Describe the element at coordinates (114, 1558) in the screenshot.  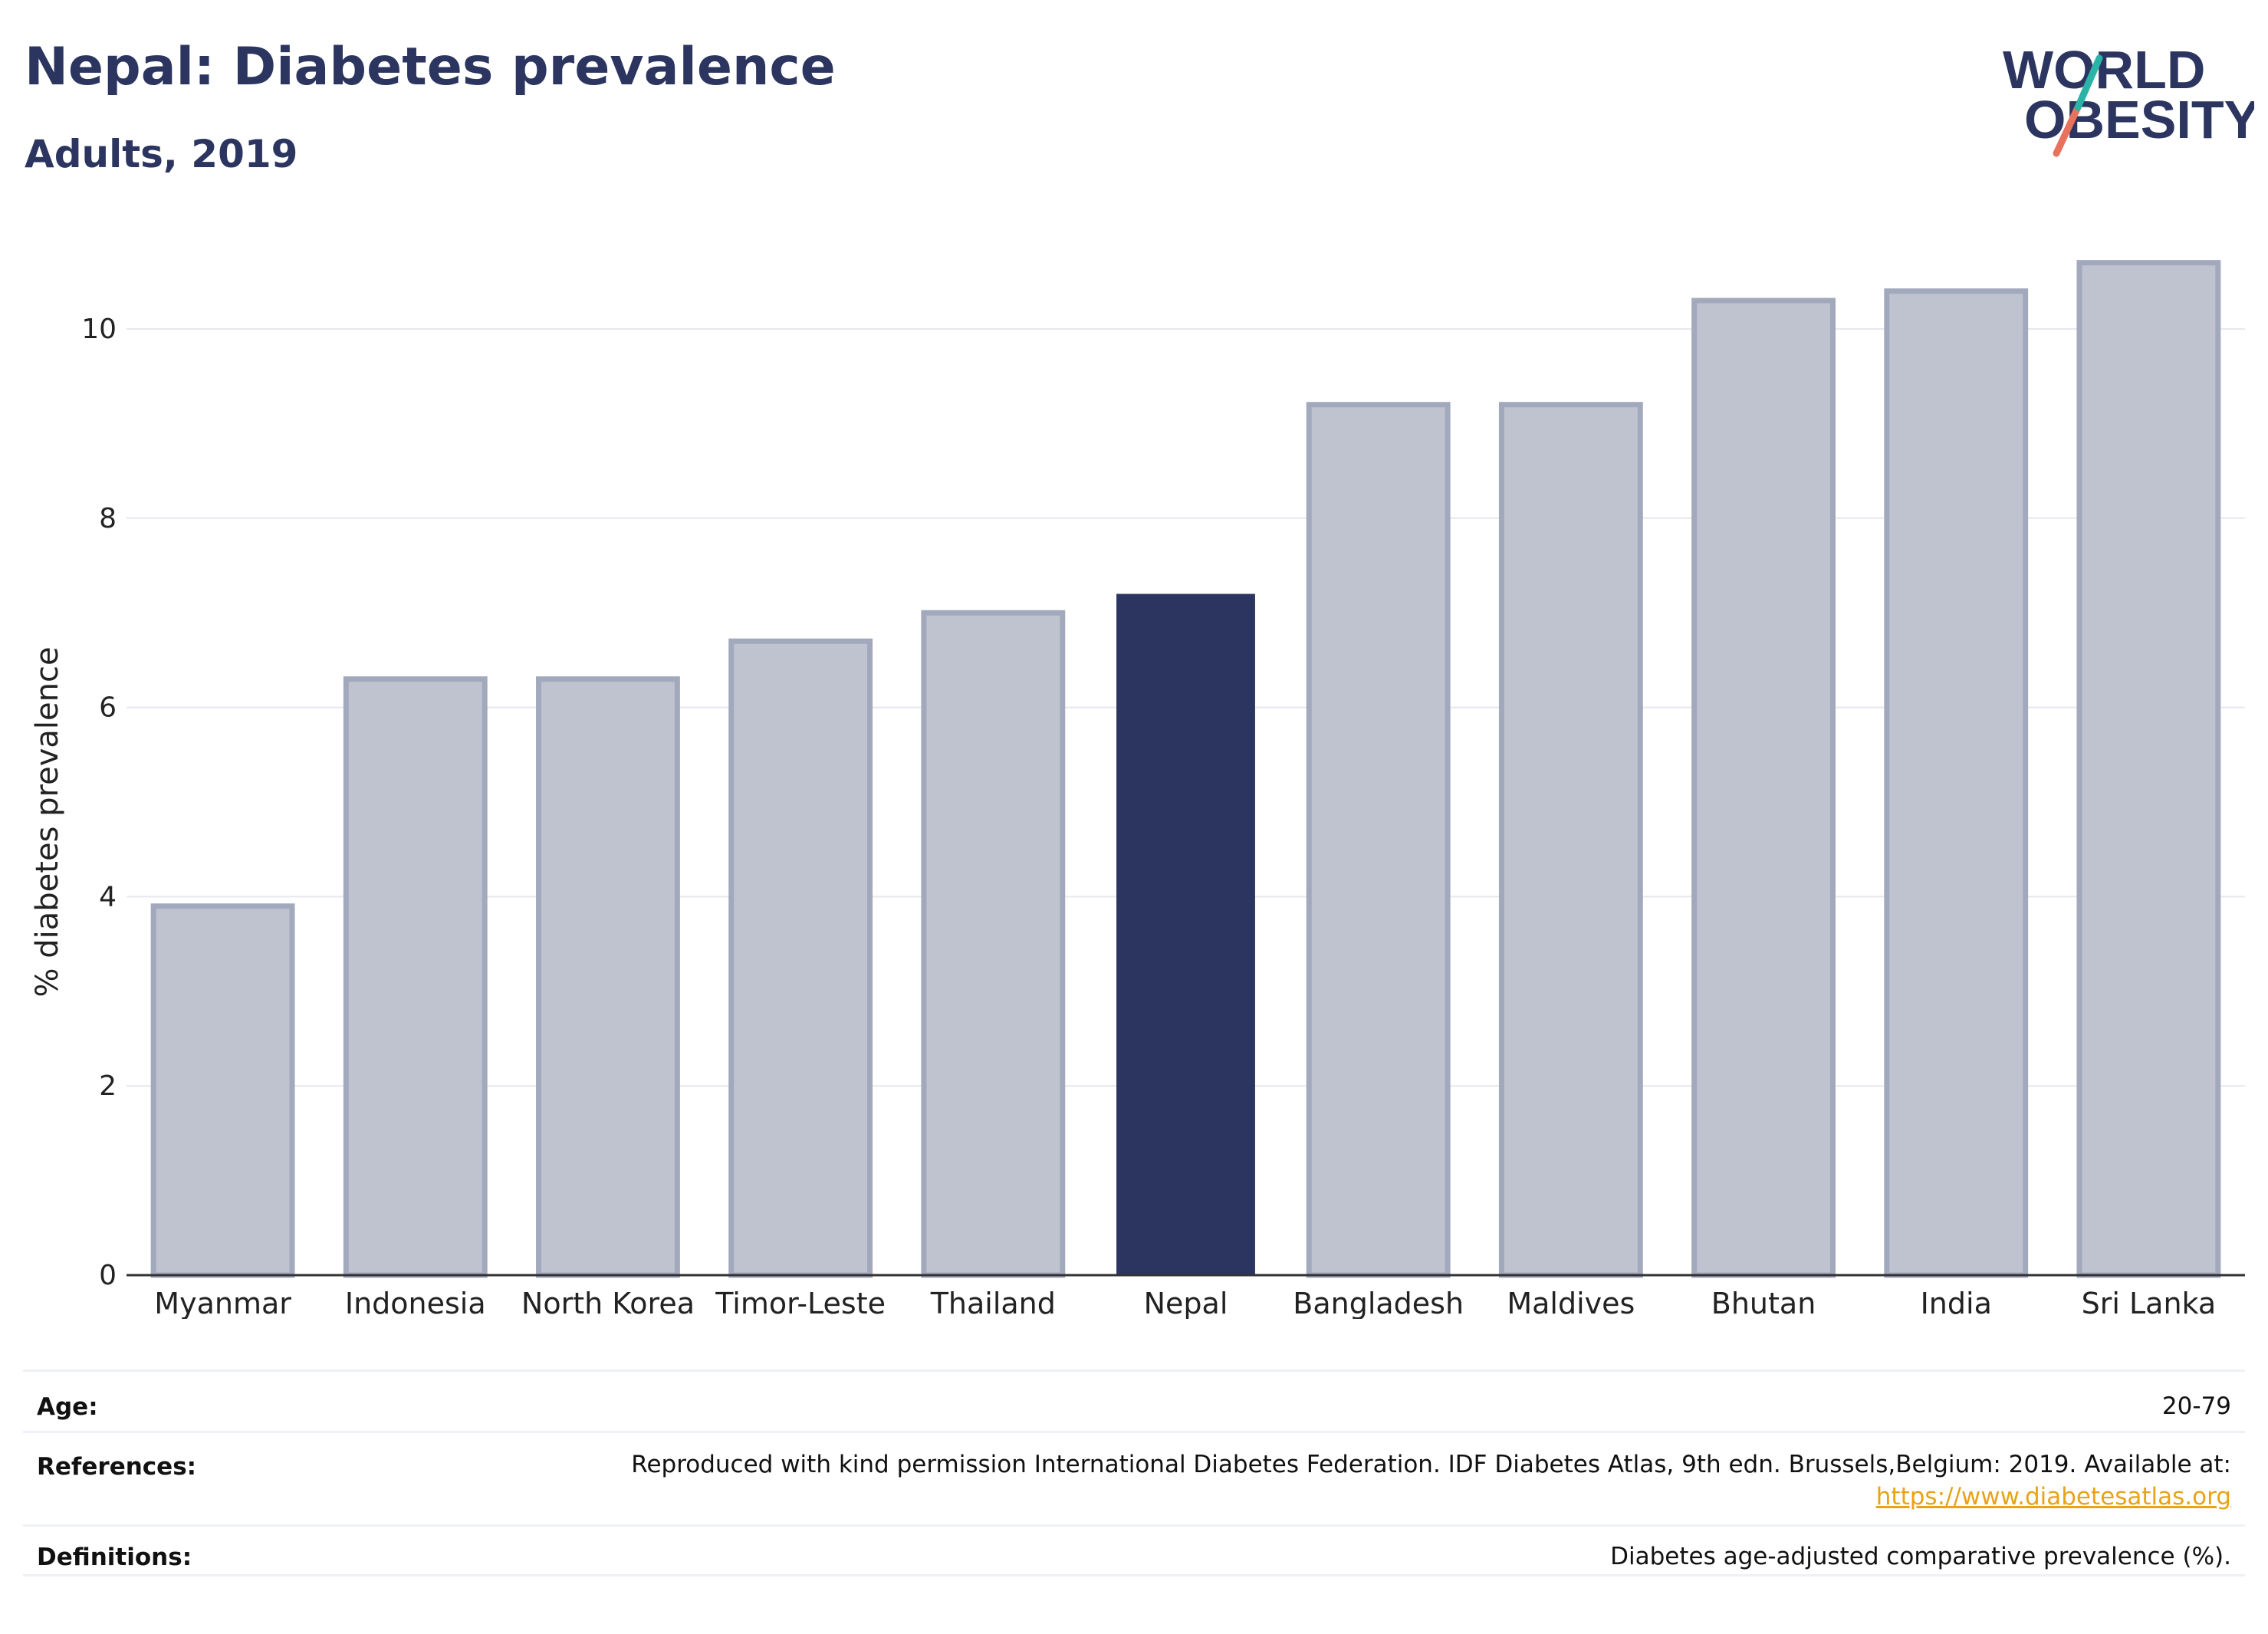
I see `definitions-label: Definitions:` at that location.